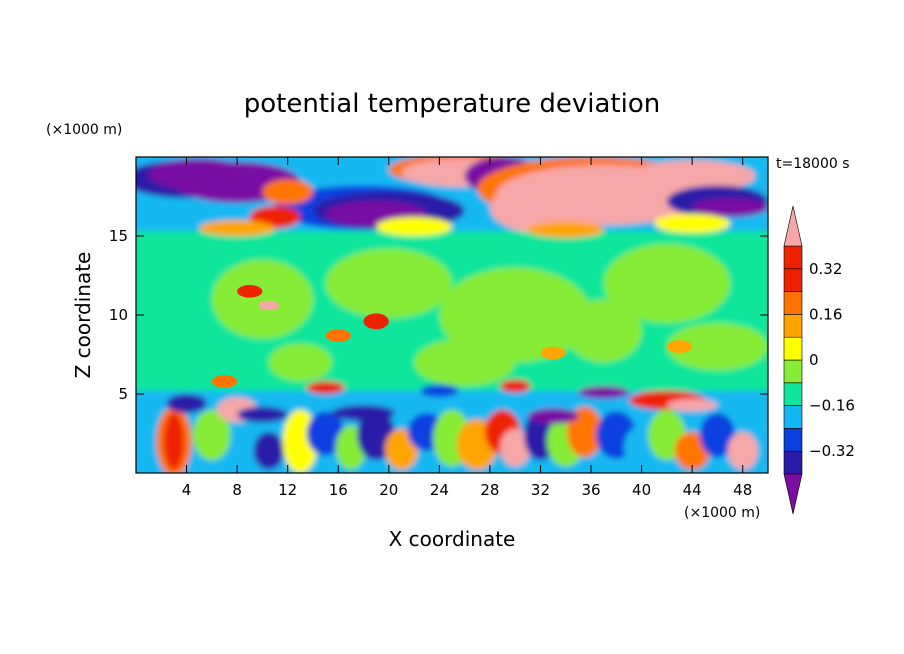 The width and height of the screenshot is (904, 654). What do you see at coordinates (825, 269) in the screenshot?
I see `colorbar-tick-label: 0.32` at bounding box center [825, 269].